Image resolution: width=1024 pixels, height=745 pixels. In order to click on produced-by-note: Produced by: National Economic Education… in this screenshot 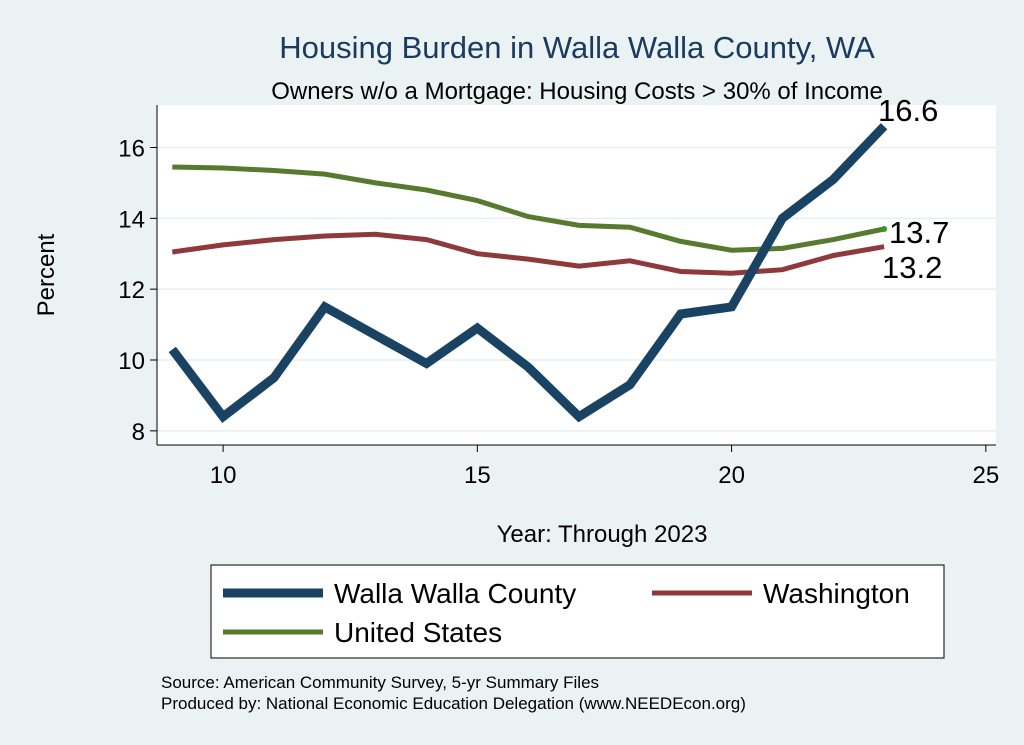, I will do `click(453, 703)`.